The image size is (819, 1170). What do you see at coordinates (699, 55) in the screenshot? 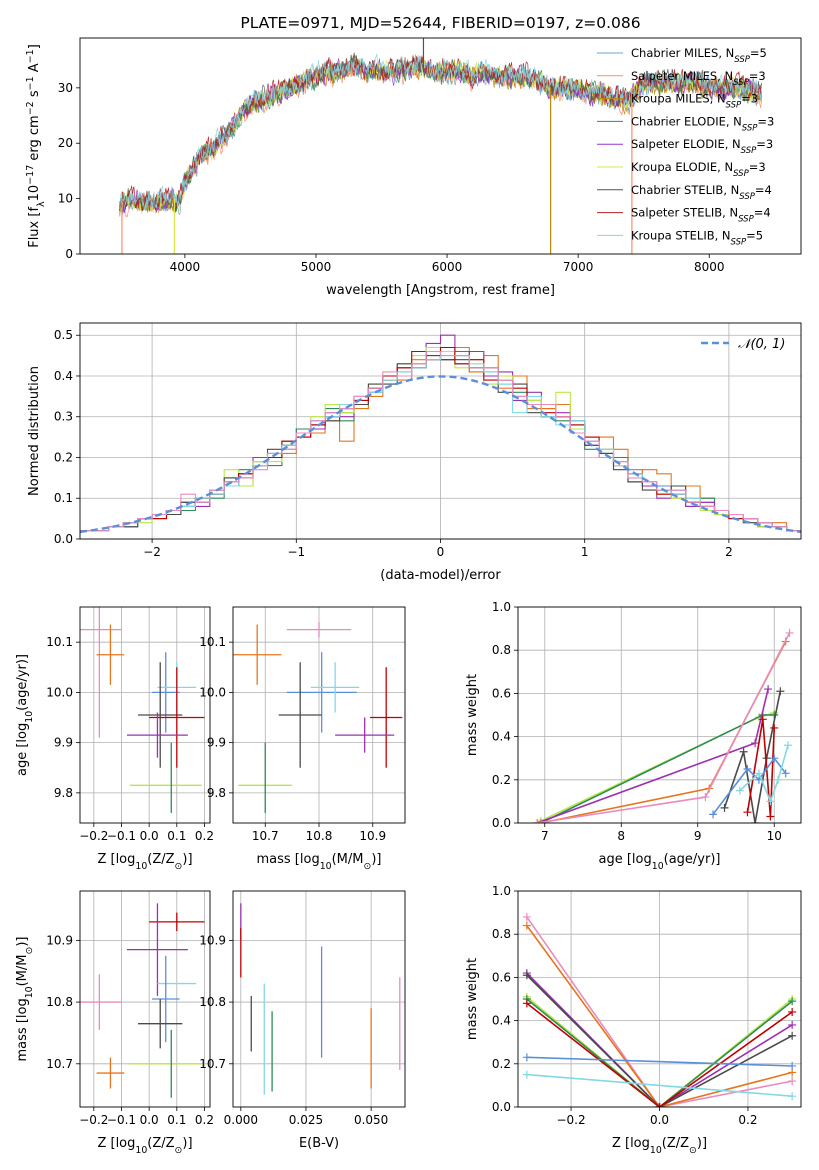
I see `legend-entry: Chabrier MILES, NSSP=5` at bounding box center [699, 55].